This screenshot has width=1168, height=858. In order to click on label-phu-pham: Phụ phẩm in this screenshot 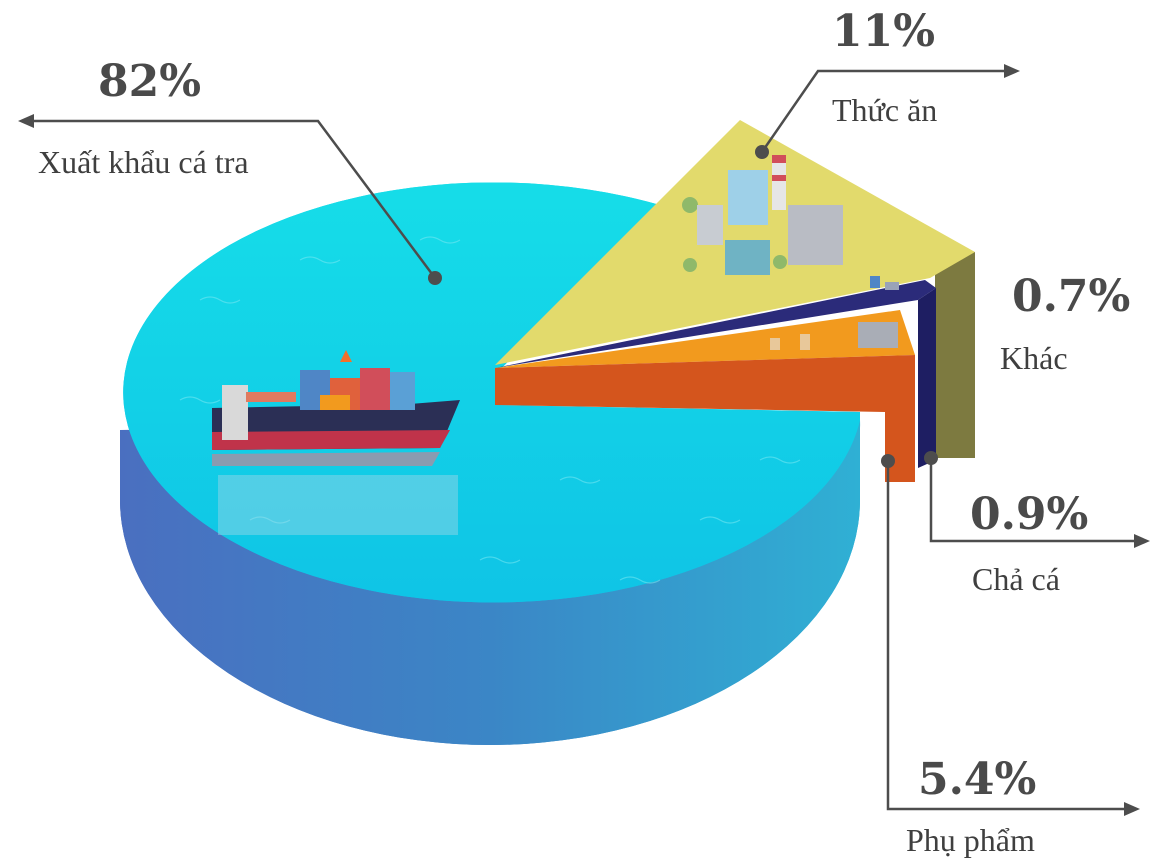, I will do `click(970, 840)`.